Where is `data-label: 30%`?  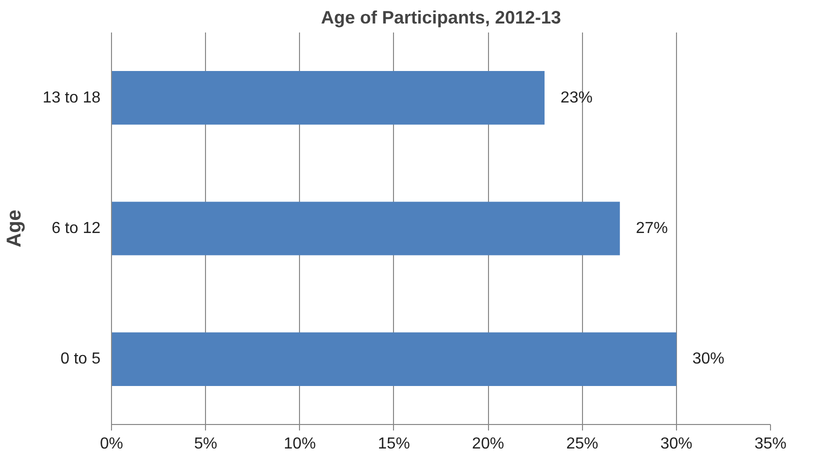 data-label: 30% is located at coordinates (708, 359).